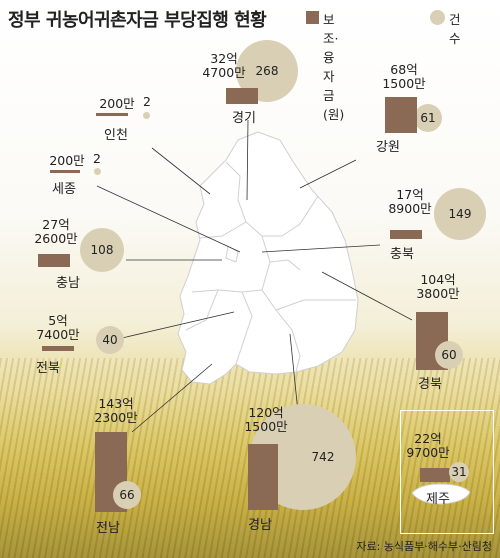  What do you see at coordinates (460, 214) in the screenshot?
I see `bubble-chungbuk: 149` at bounding box center [460, 214].